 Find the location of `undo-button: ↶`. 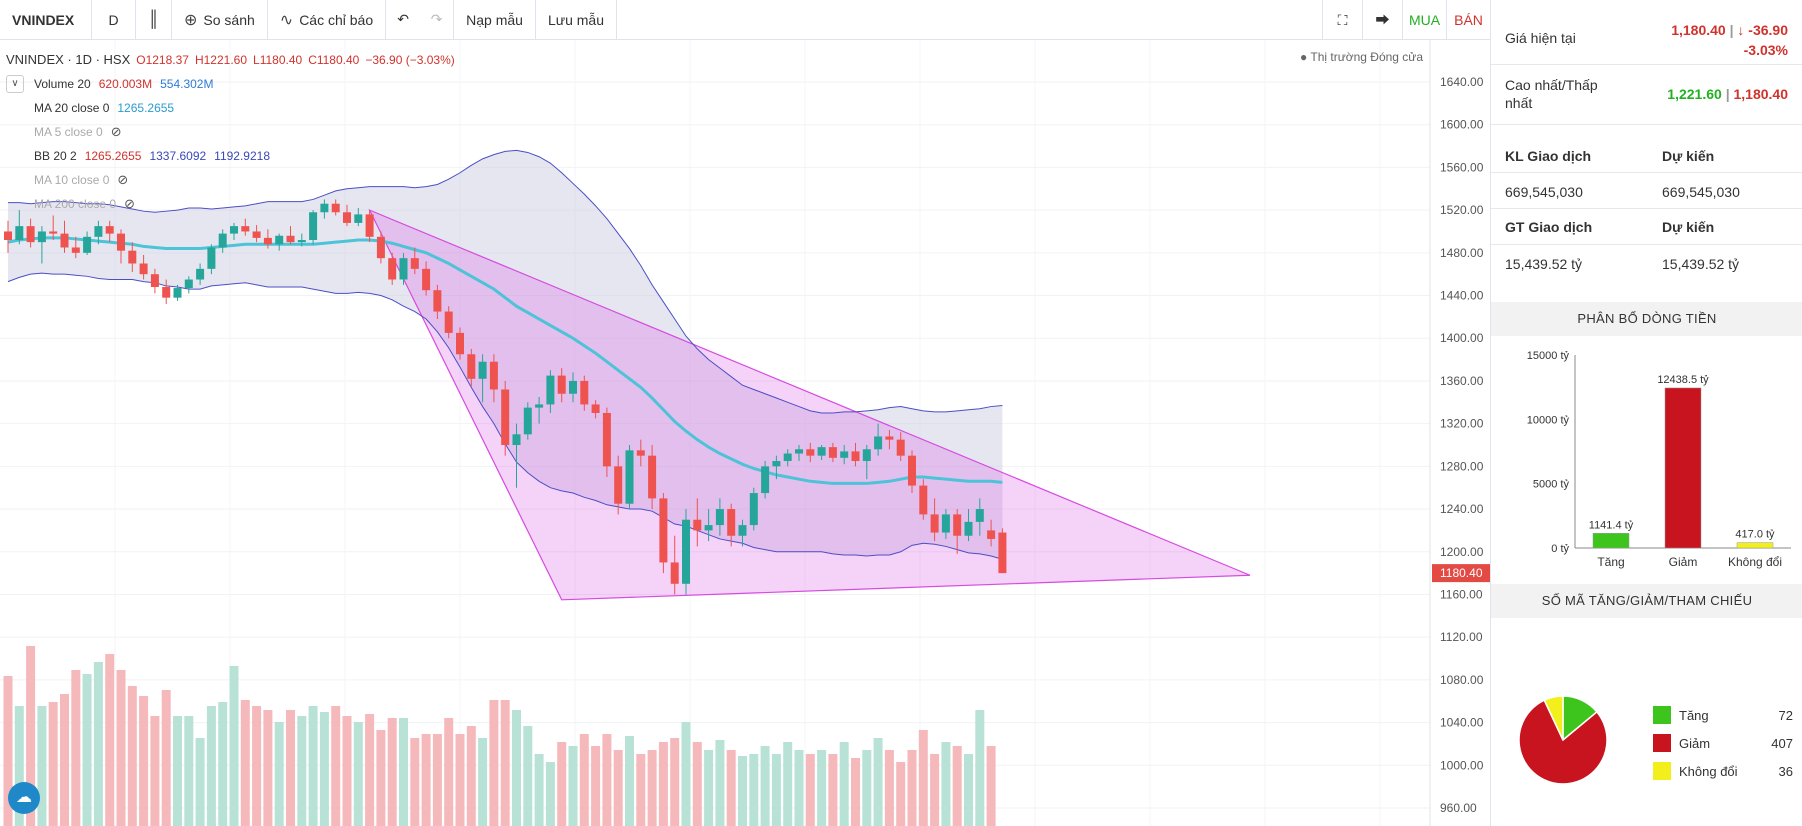

undo-button: ↶ is located at coordinates (403, 20).